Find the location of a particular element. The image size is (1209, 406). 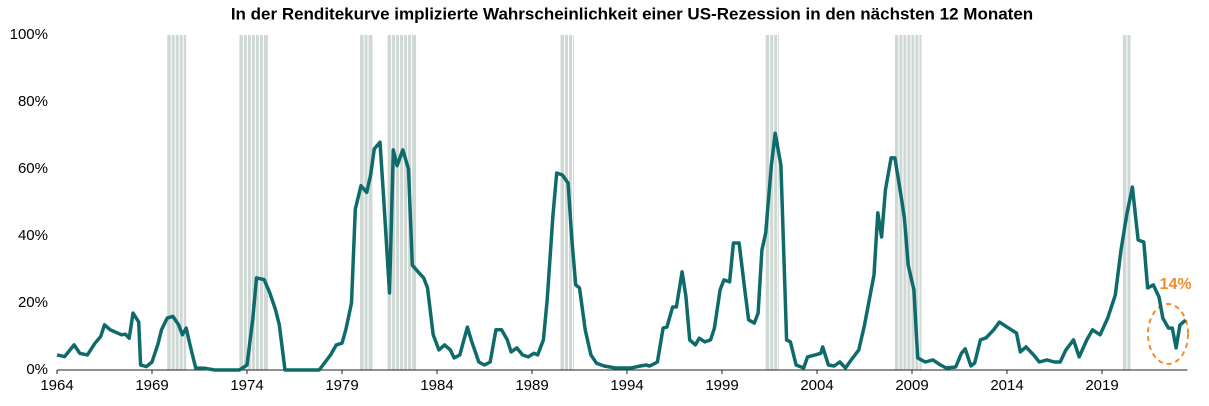

highlight-circle is located at coordinates (1168, 334).